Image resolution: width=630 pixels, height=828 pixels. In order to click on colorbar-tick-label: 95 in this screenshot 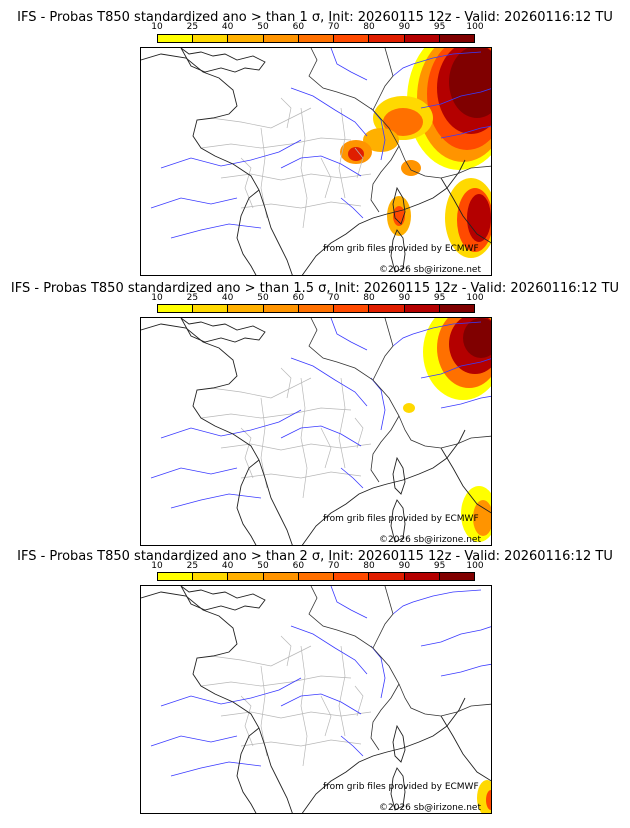, I will do `click(439, 298)`.